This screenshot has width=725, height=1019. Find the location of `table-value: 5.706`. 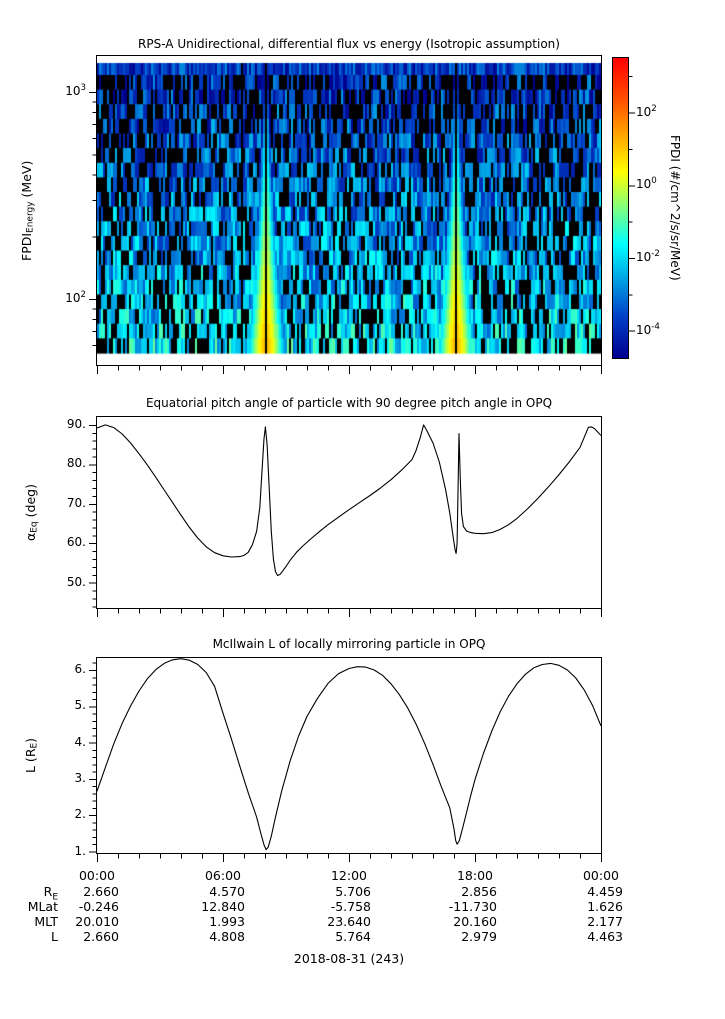

table-value: 5.706 is located at coordinates (353, 891).